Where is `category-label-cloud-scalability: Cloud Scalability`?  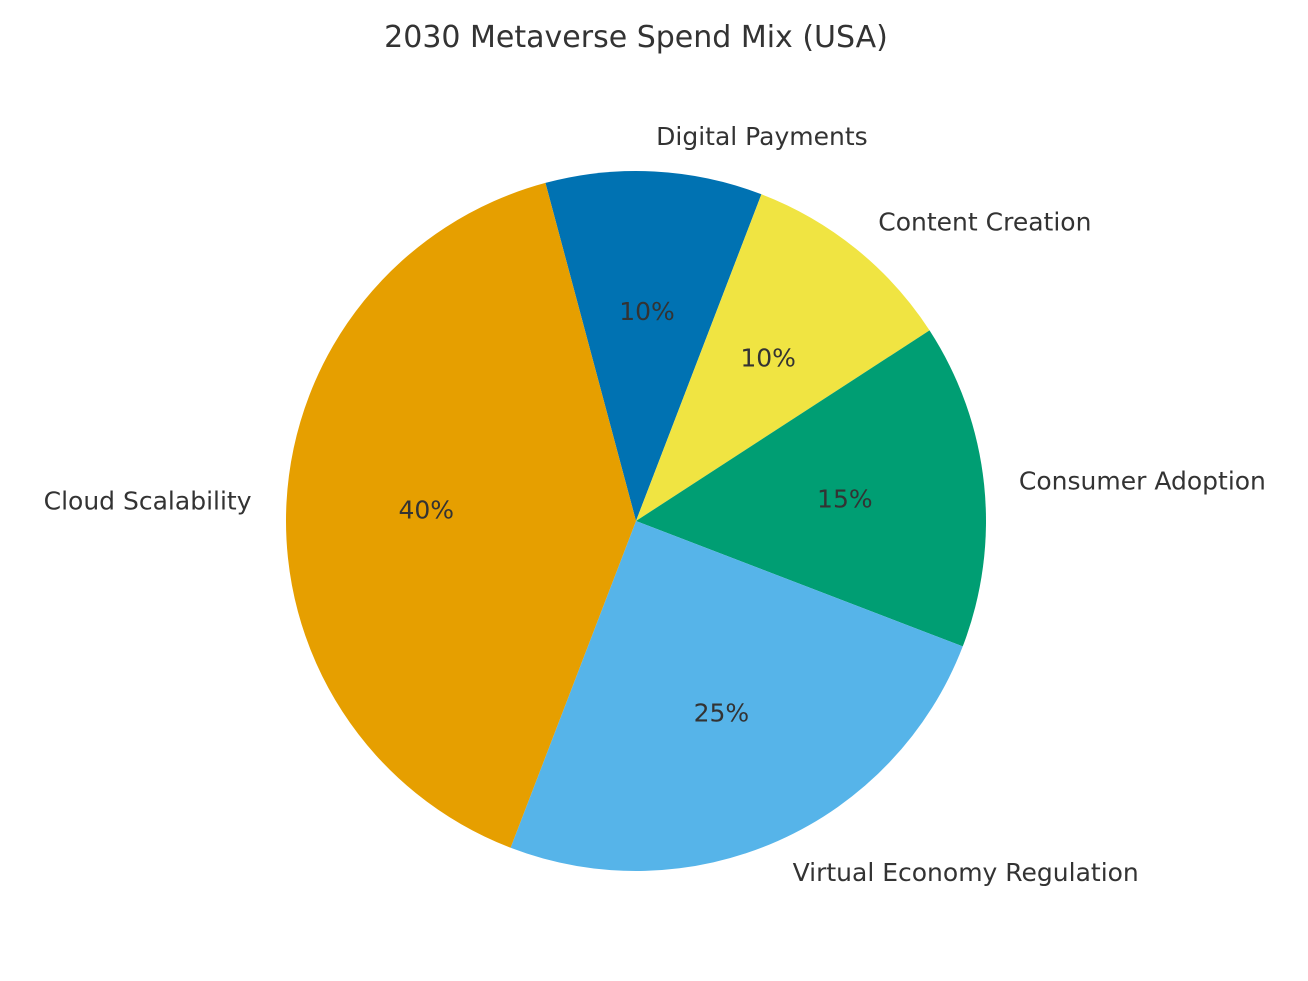 category-label-cloud-scalability: Cloud Scalability is located at coordinates (148, 500).